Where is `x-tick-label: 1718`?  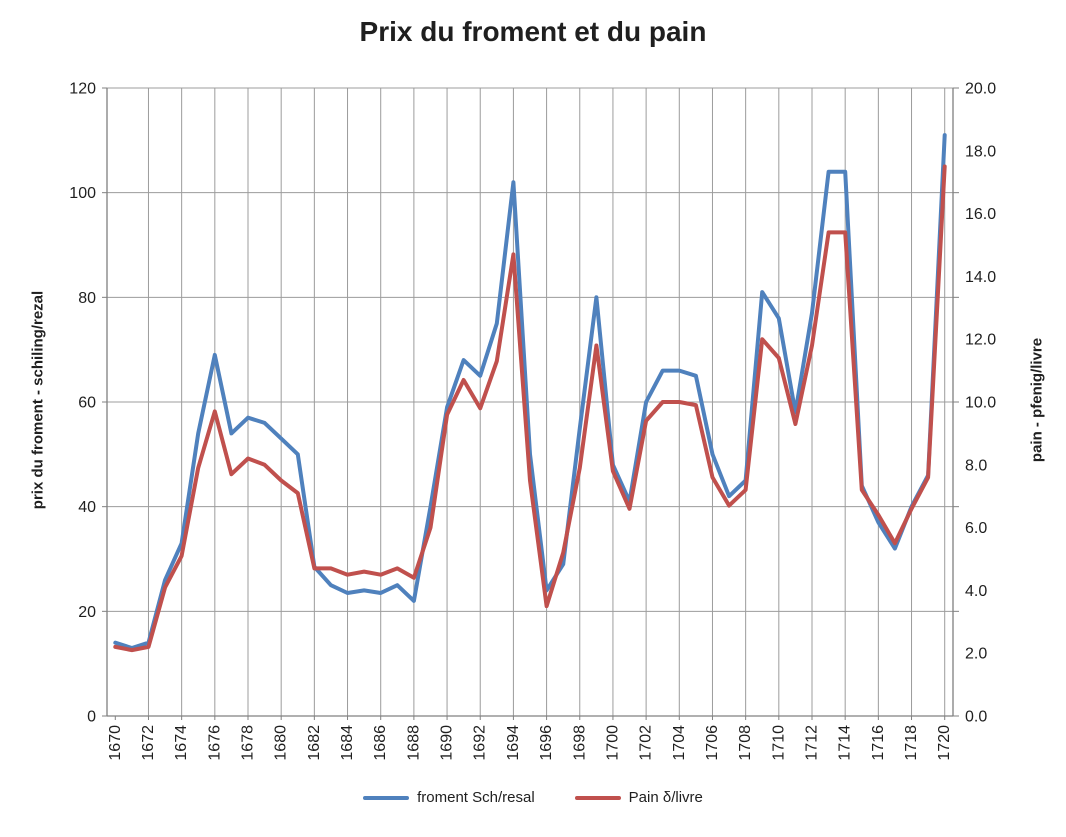 x-tick-label: 1718 is located at coordinates (911, 743).